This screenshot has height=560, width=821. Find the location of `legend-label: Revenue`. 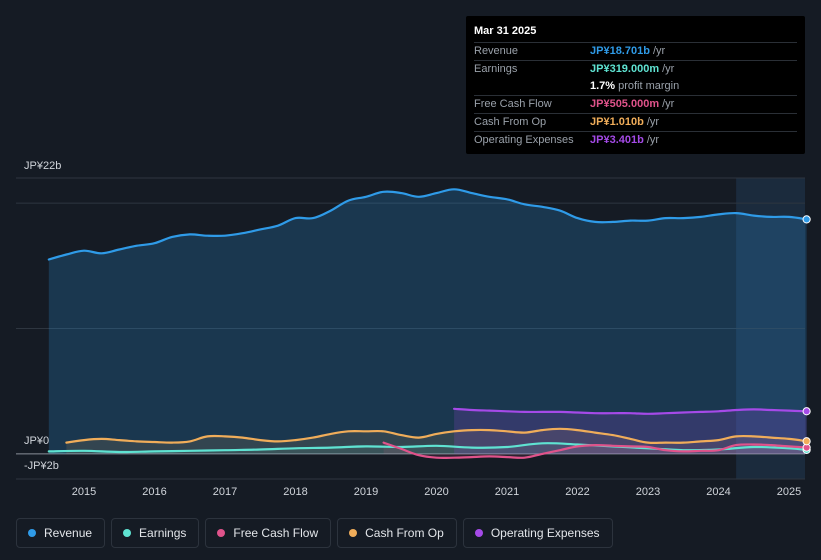

legend-label: Revenue is located at coordinates (68, 533).